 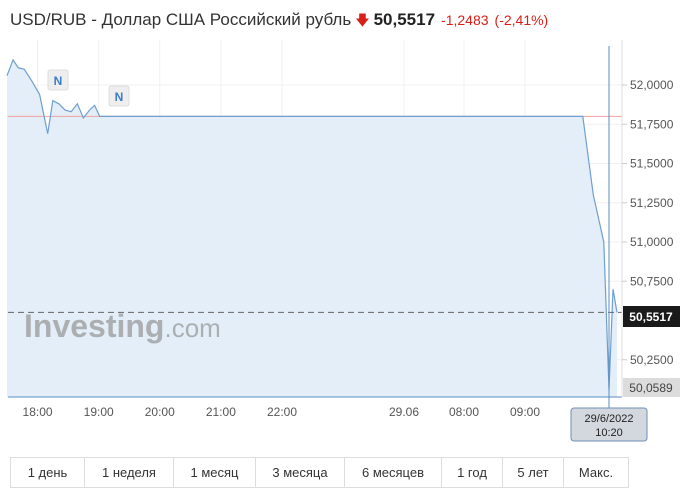 What do you see at coordinates (48, 472) in the screenshot?
I see `range-tab: 1 день` at bounding box center [48, 472].